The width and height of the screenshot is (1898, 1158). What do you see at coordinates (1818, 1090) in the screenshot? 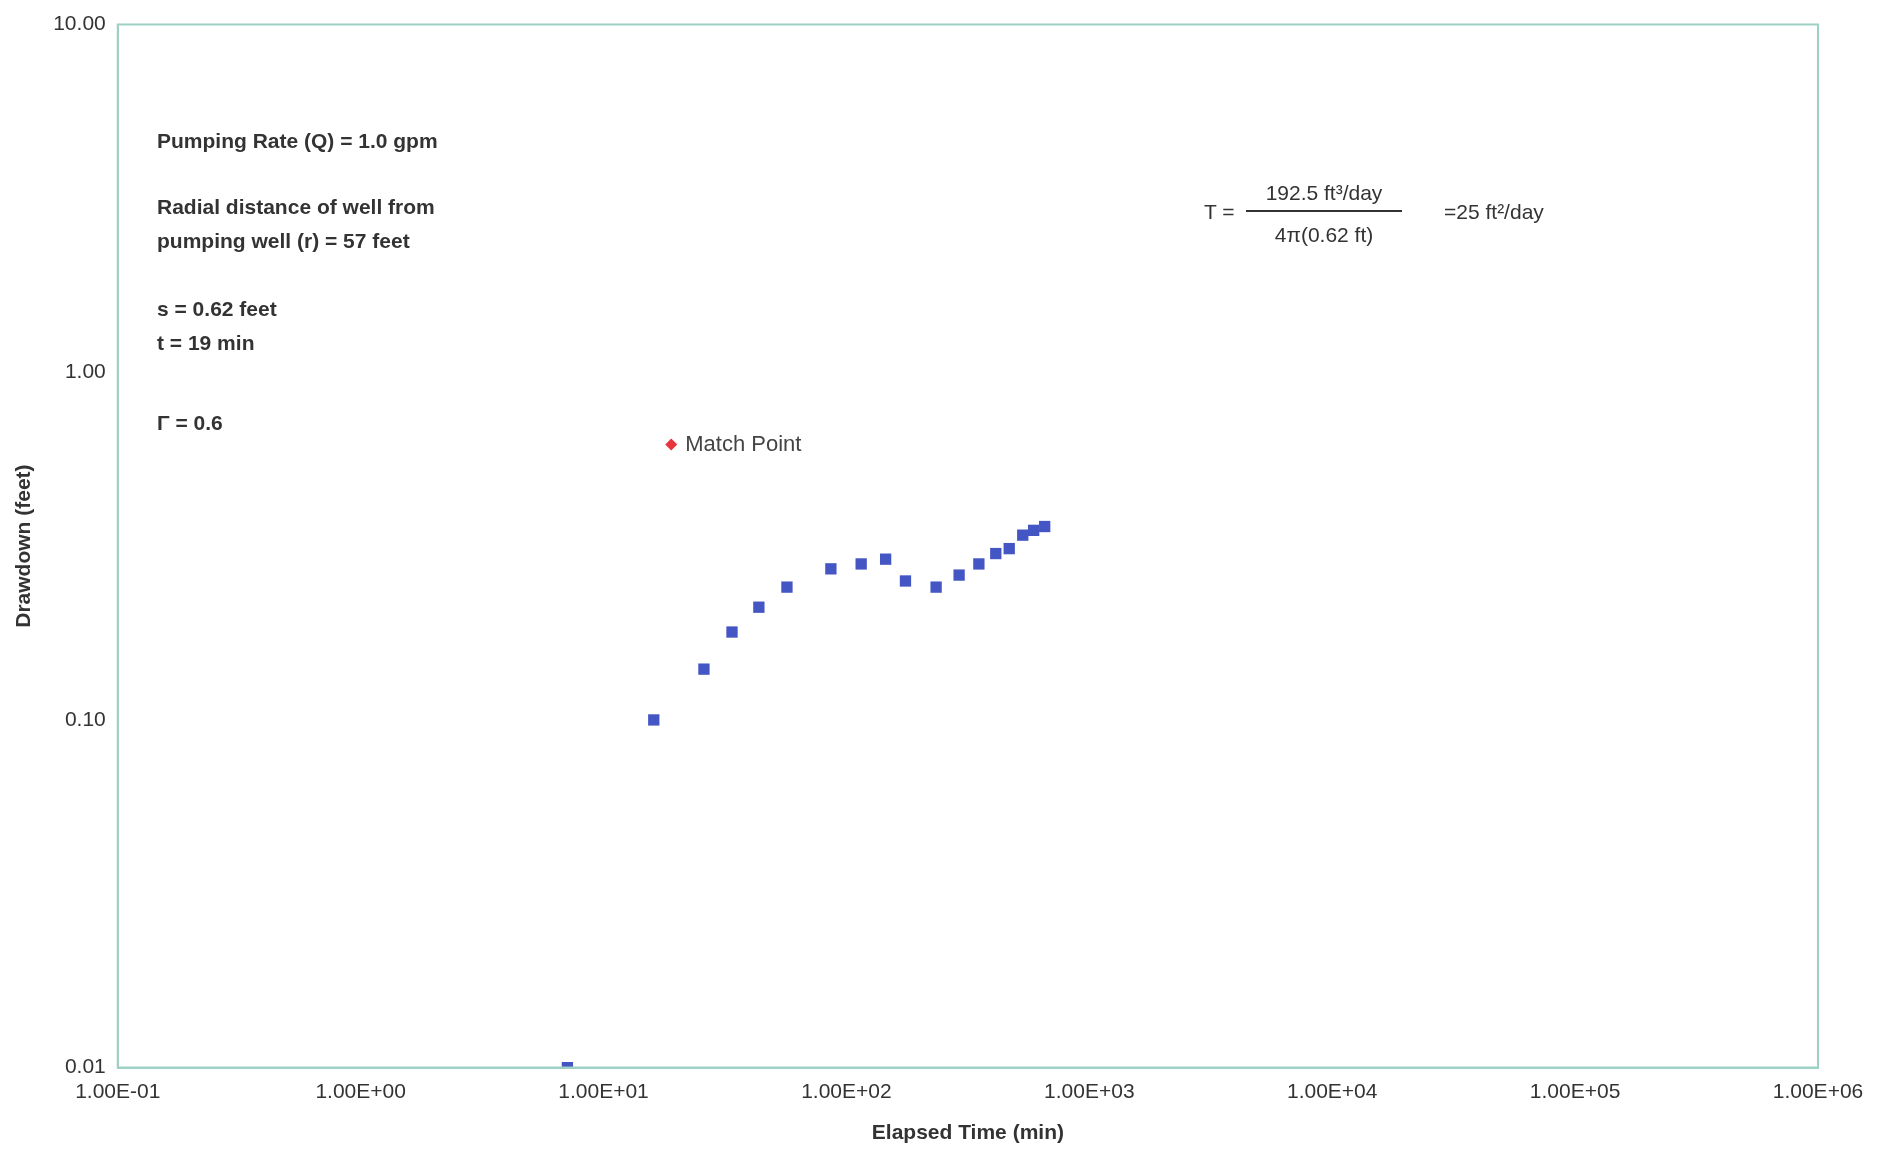
I see `x-tick-label: 1.00E+06` at bounding box center [1818, 1090].